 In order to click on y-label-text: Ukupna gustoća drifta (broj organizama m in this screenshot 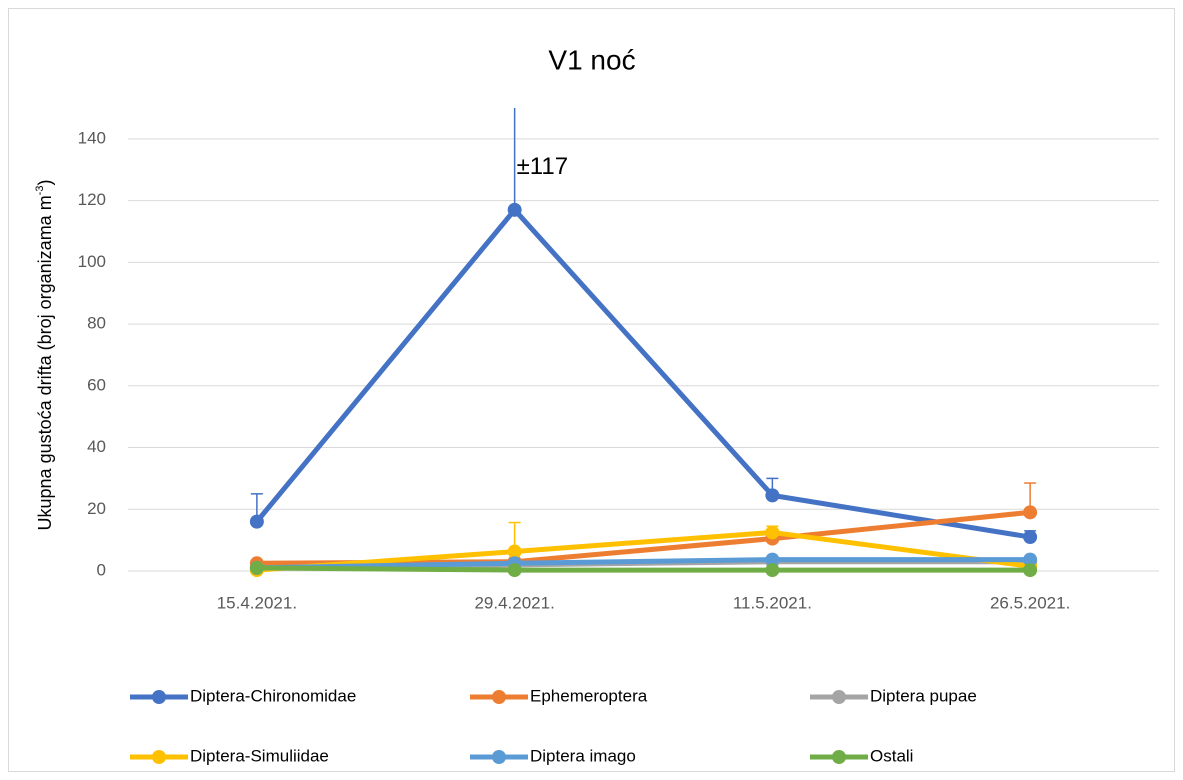, I will do `click(45, 362)`.